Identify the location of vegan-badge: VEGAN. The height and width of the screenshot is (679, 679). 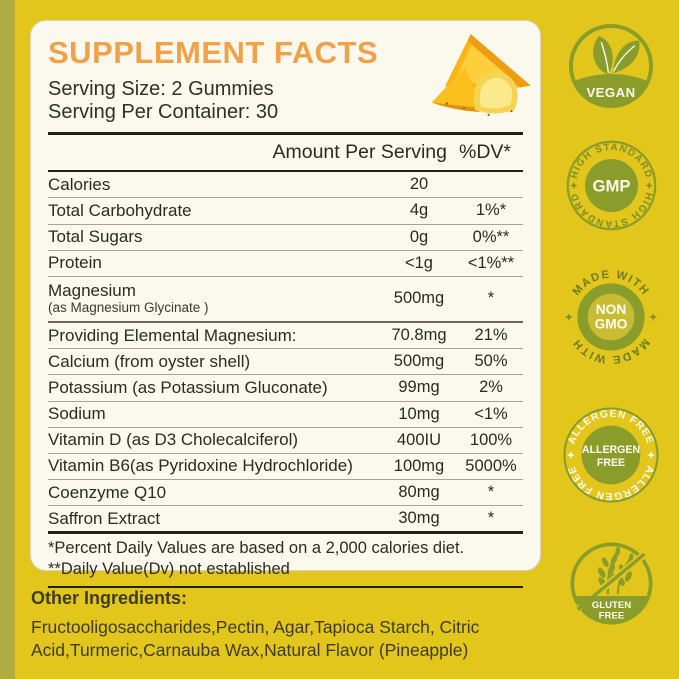
(611, 66).